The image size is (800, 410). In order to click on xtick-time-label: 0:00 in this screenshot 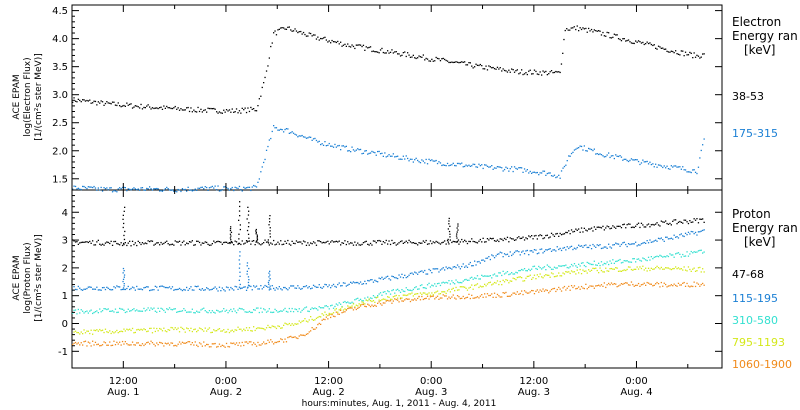, I will do `click(636, 381)`.